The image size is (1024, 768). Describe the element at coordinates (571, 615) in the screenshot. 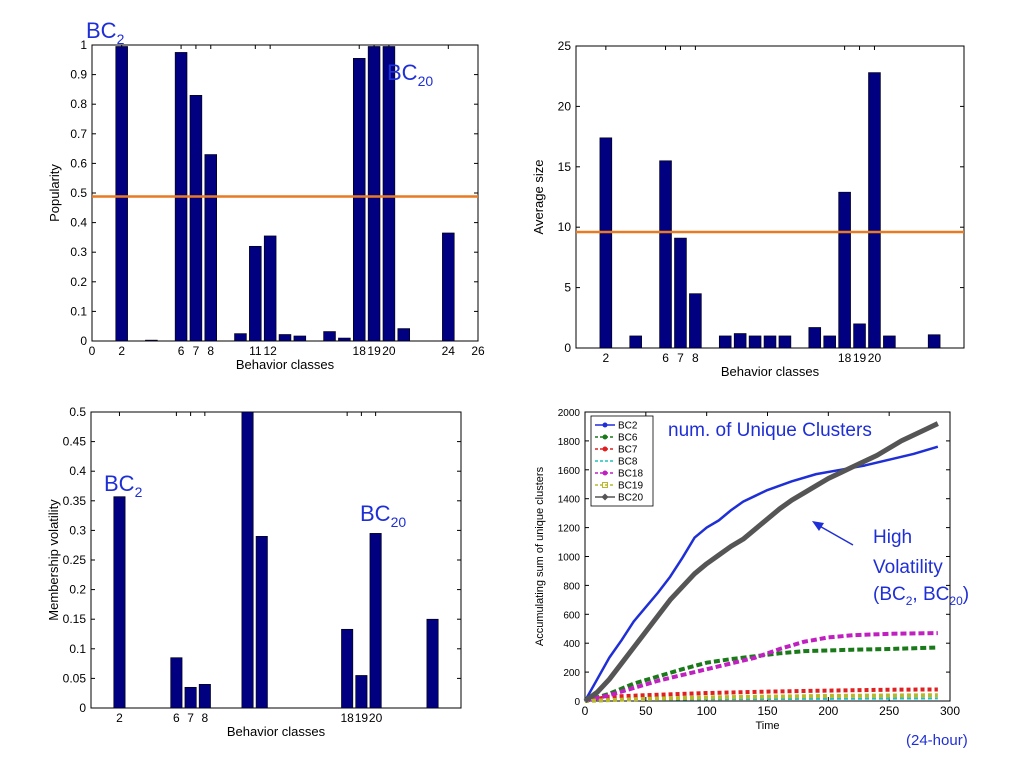

I see `y-tick-label: 600` at that location.